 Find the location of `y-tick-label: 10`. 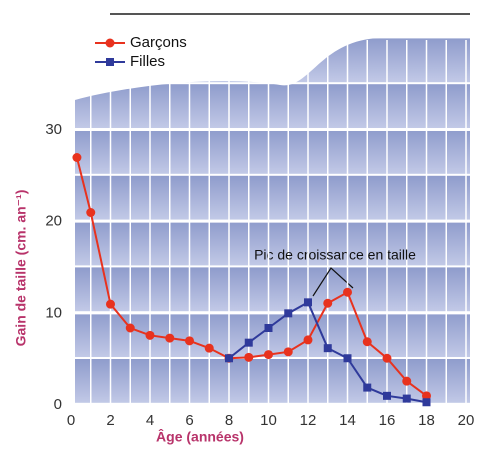

y-tick-label: 10 is located at coordinates (53, 312).